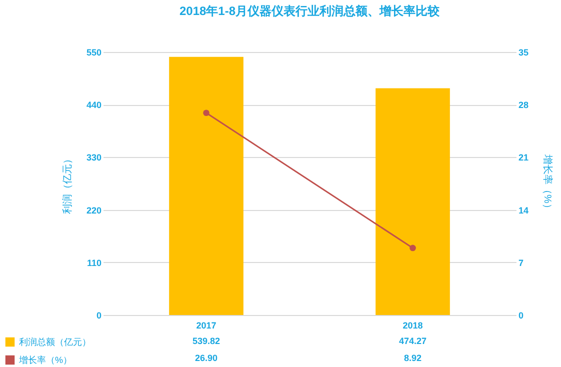  What do you see at coordinates (94, 105) in the screenshot?
I see `y-tick-label: 440` at bounding box center [94, 105].